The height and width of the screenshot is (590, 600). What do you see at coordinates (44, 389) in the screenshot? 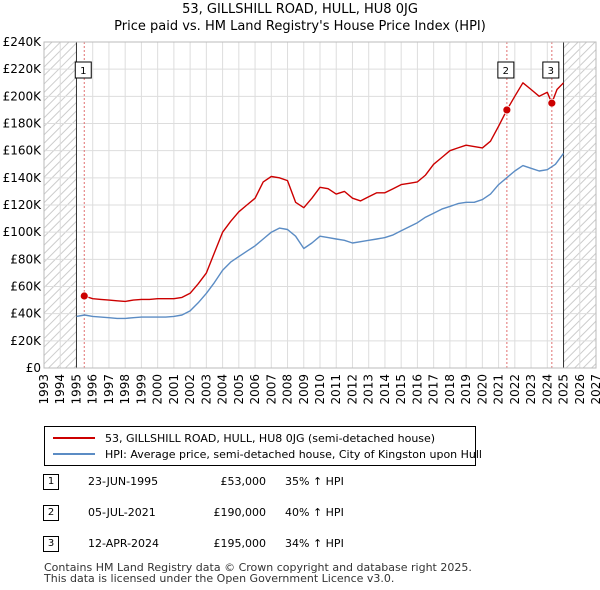
I see `x-tick-label: 1993` at bounding box center [44, 389].